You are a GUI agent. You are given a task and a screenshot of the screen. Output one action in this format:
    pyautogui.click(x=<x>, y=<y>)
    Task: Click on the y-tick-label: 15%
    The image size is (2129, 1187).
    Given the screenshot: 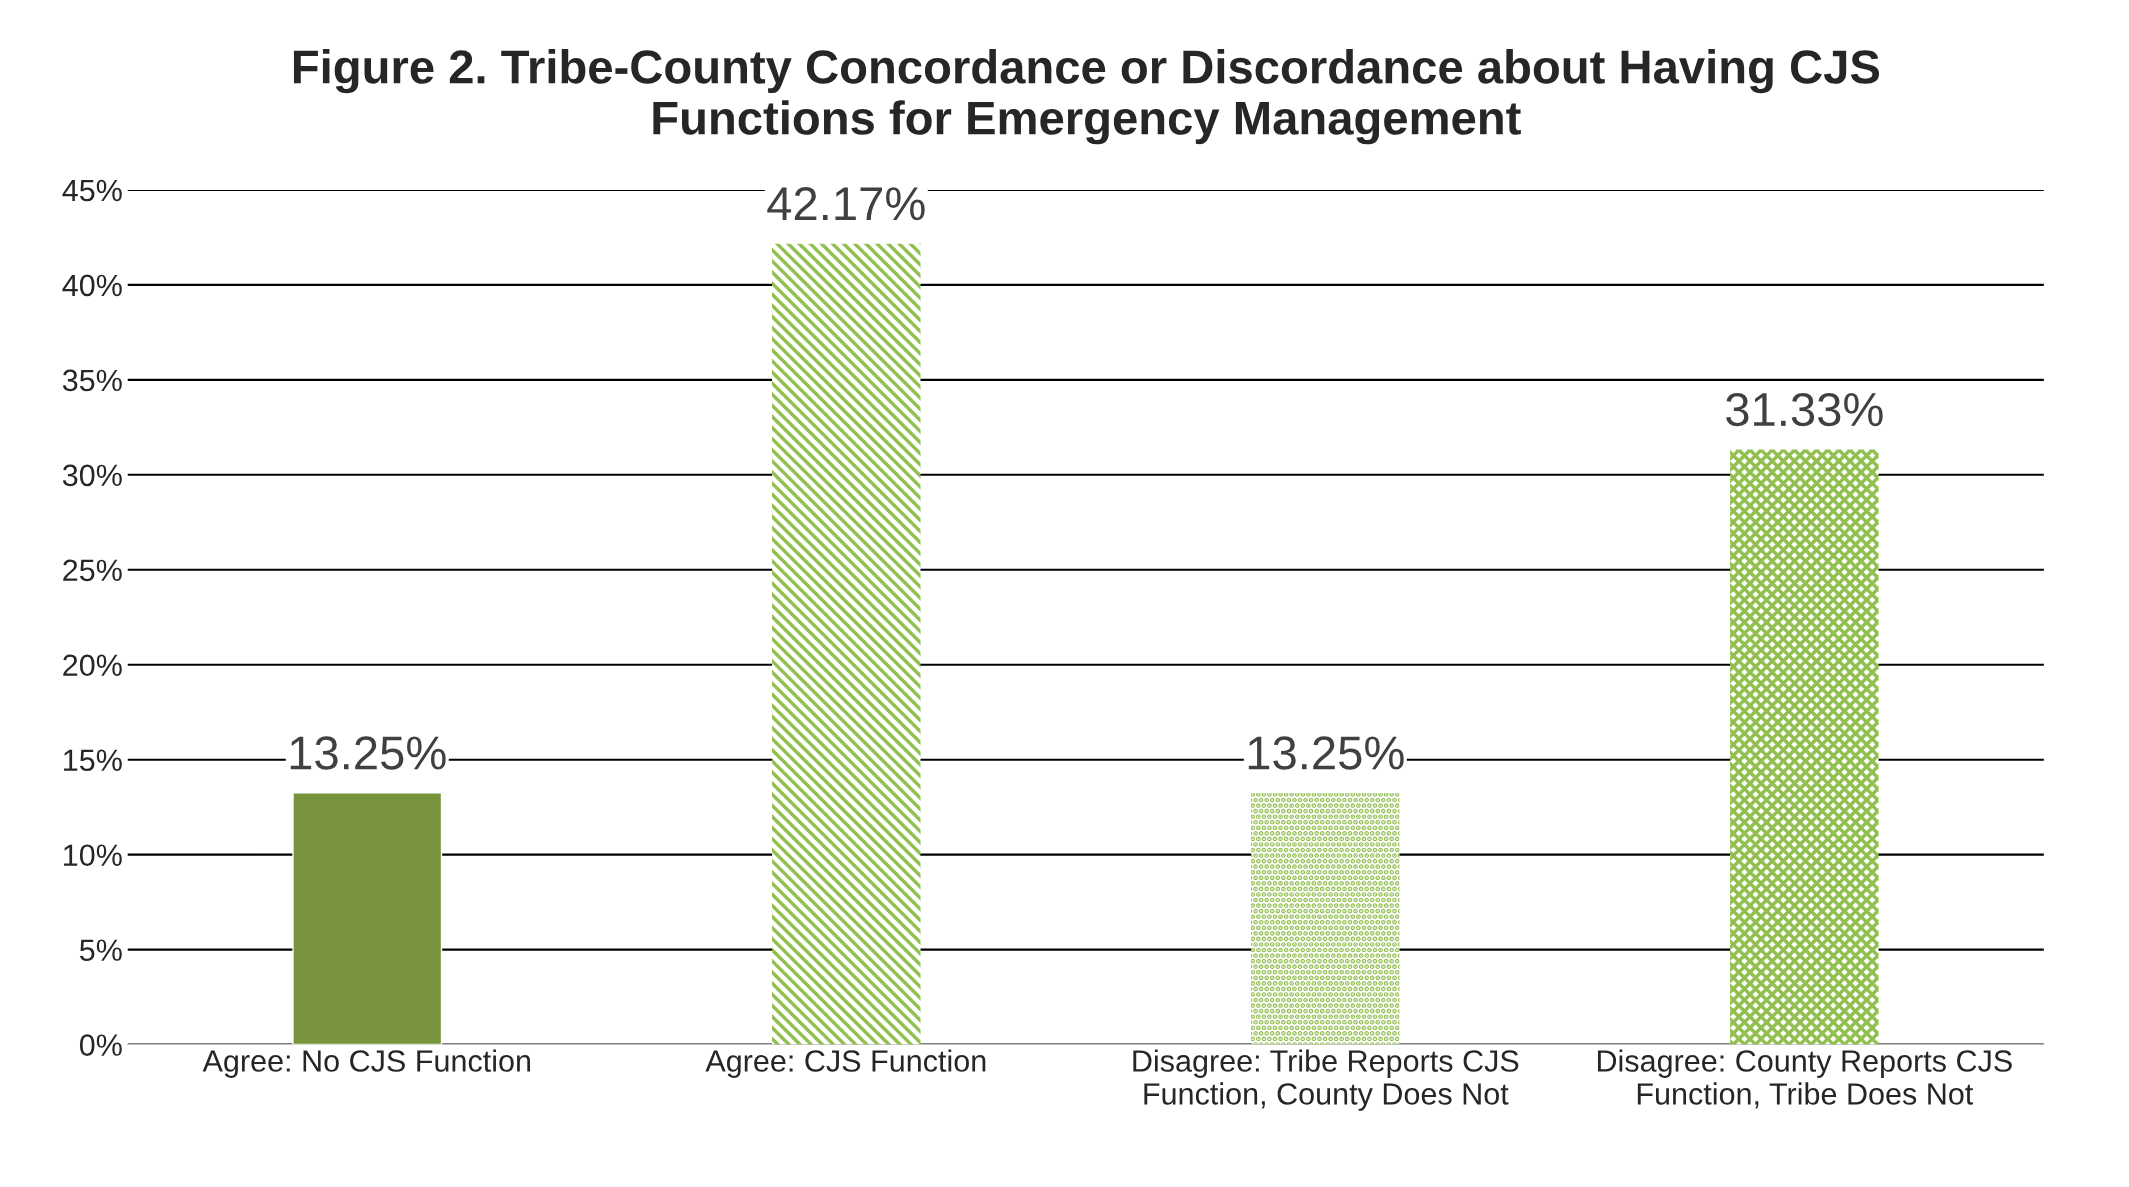 What is the action you would take?
    pyautogui.click(x=93, y=760)
    